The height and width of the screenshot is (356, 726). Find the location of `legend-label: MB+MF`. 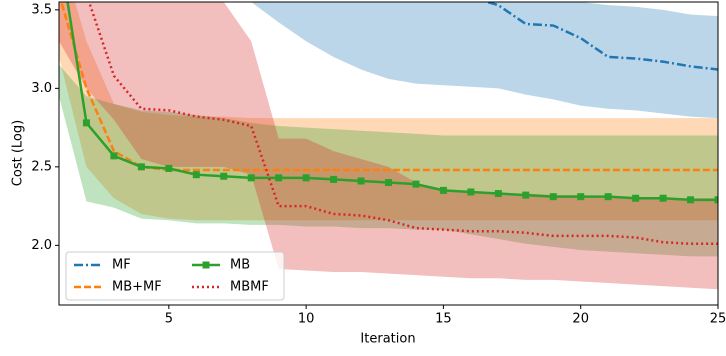

legend-label: MB+MF is located at coordinates (137, 287).